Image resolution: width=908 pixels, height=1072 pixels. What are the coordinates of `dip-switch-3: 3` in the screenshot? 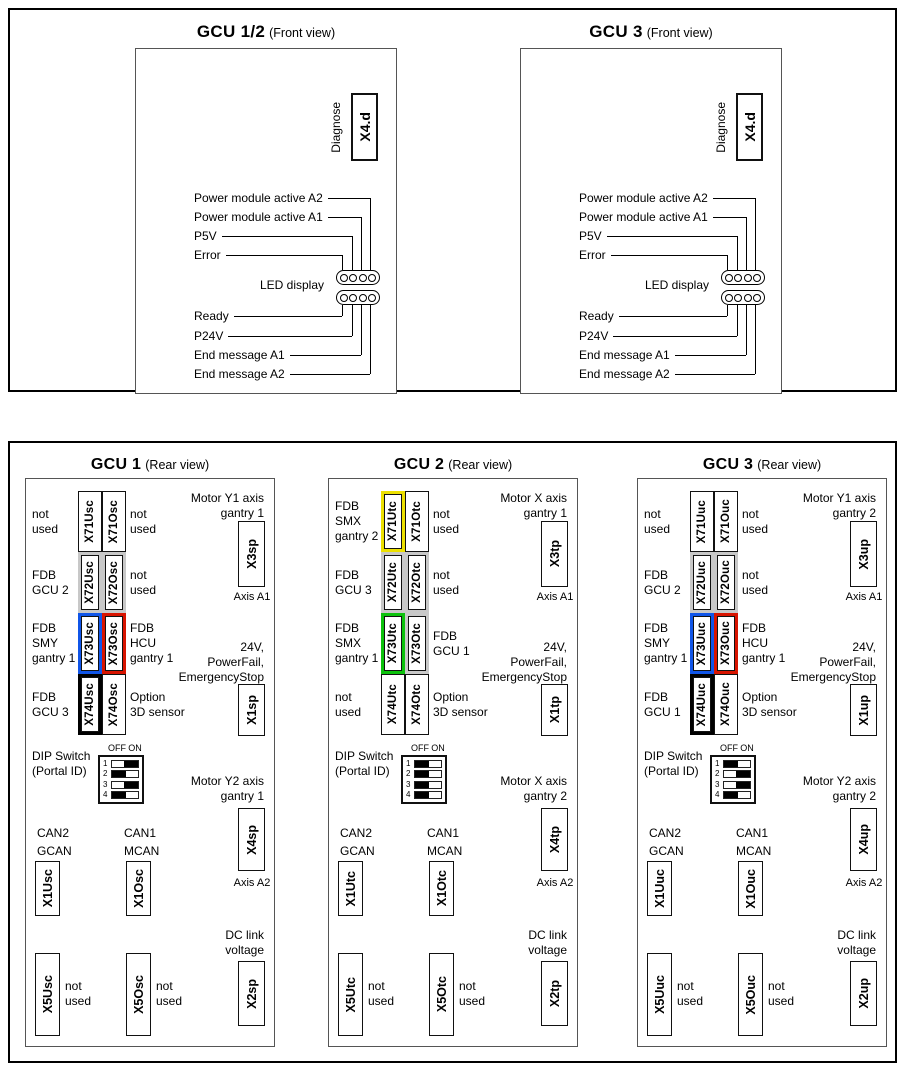 It's located at (121, 784).